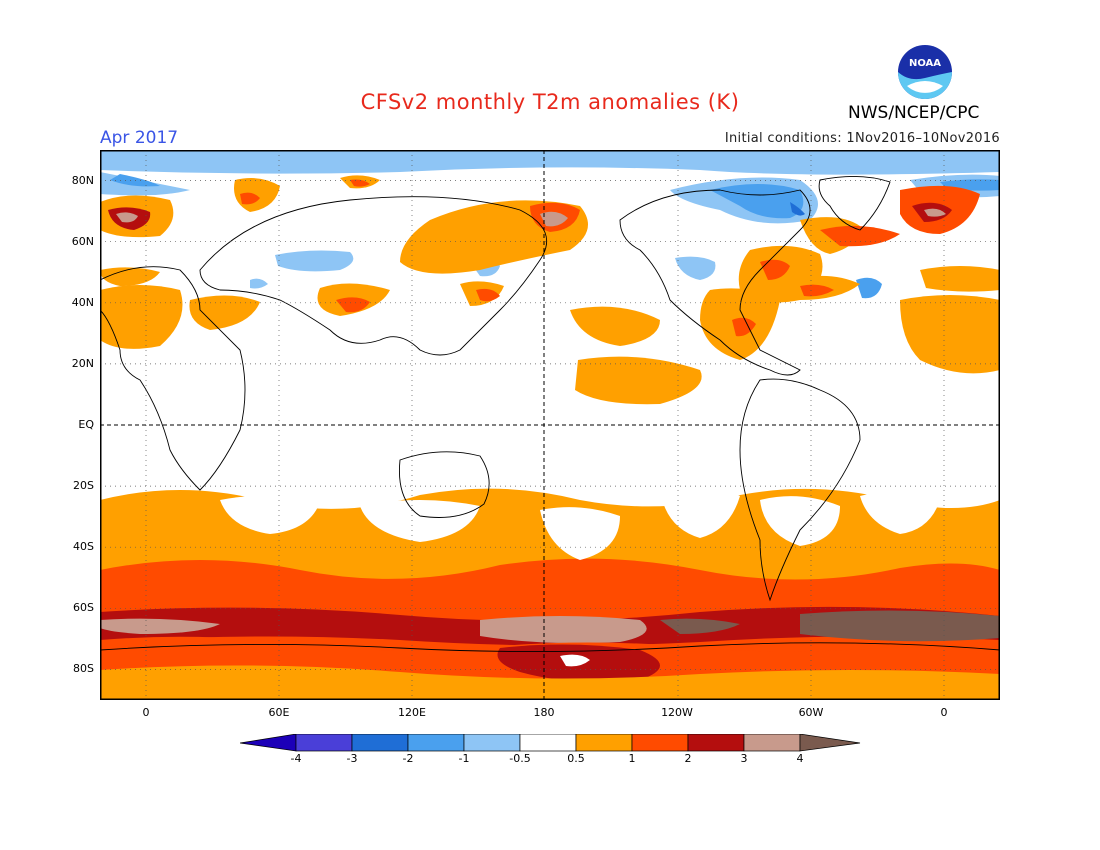  What do you see at coordinates (296, 758) in the screenshot?
I see `colorbar-label: -4` at bounding box center [296, 758].